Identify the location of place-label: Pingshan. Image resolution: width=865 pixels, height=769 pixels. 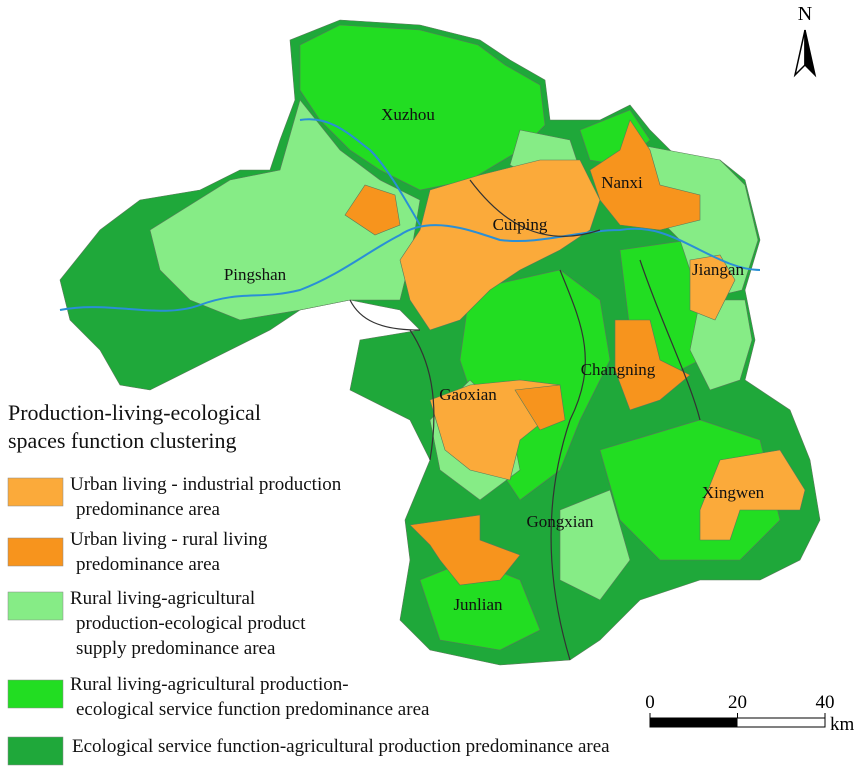
(255, 274).